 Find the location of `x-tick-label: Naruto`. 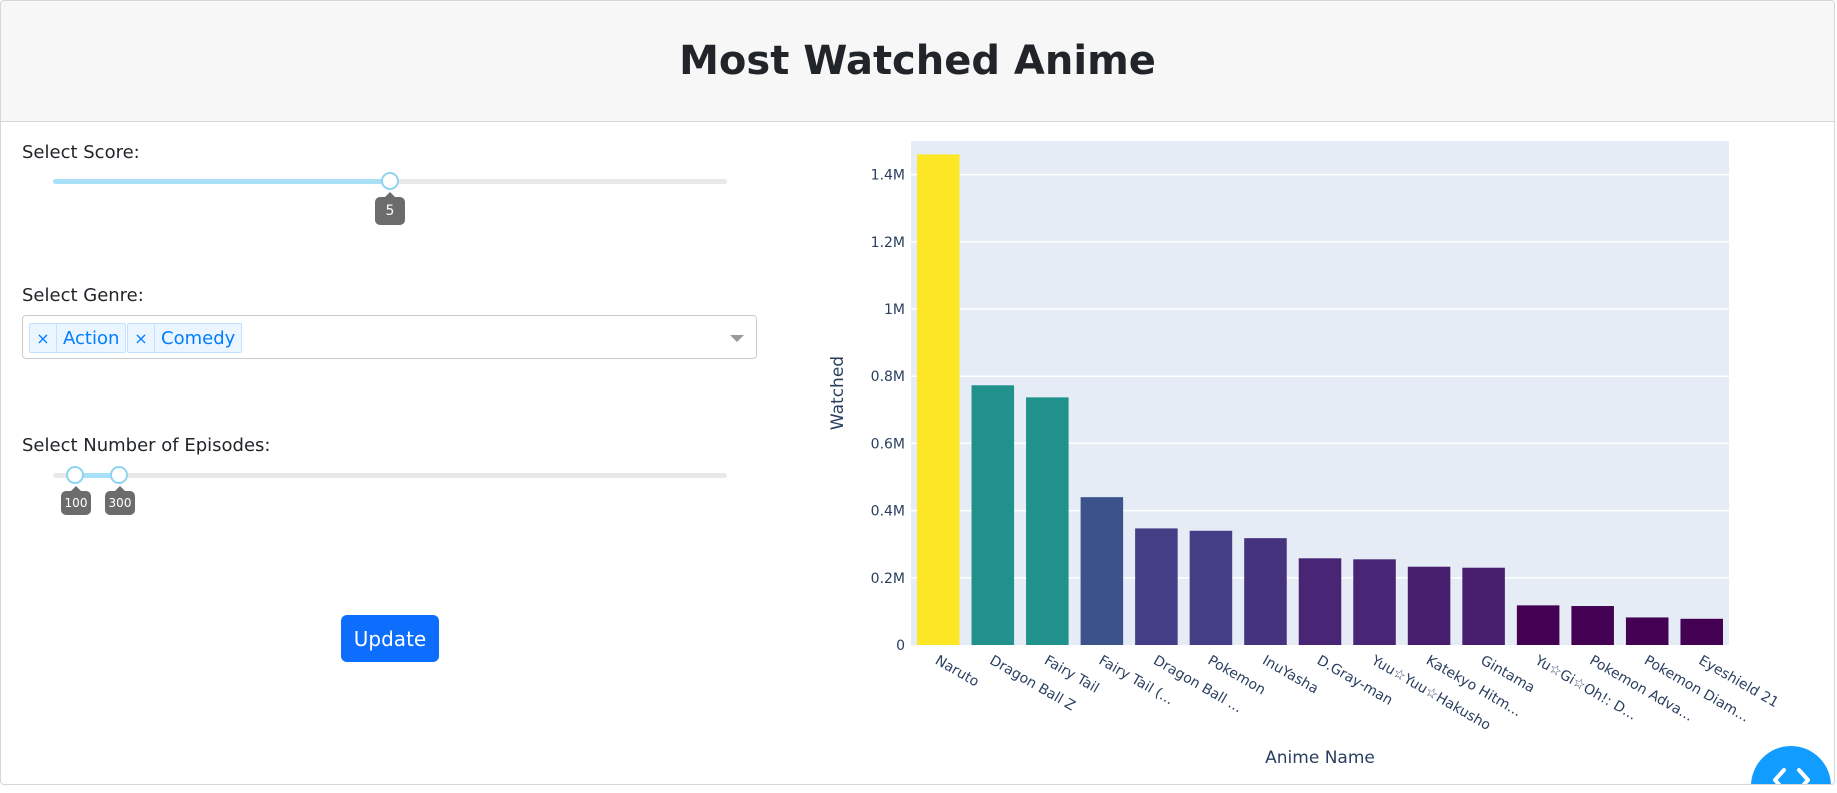

x-tick-label: Naruto is located at coordinates (956, 672).